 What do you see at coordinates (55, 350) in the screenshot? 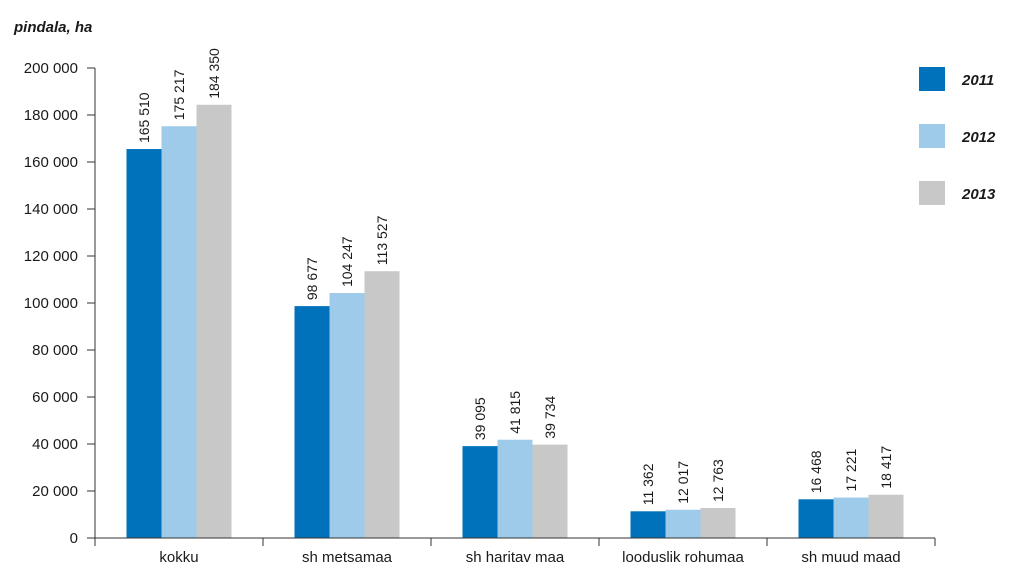
I see `y-tick-label: 80 000` at bounding box center [55, 350].